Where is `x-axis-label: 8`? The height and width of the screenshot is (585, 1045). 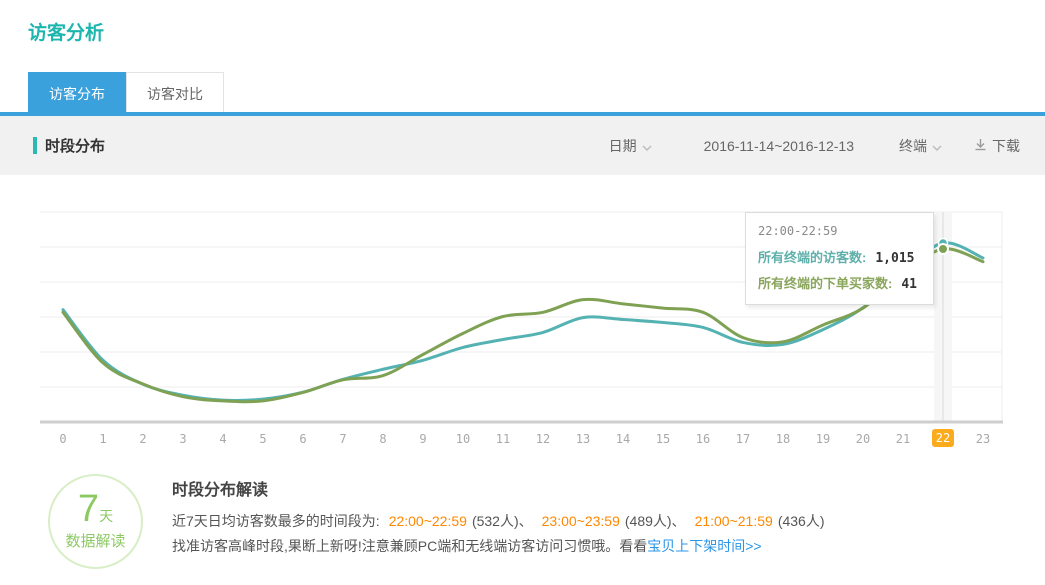
x-axis-label: 8 is located at coordinates (383, 439).